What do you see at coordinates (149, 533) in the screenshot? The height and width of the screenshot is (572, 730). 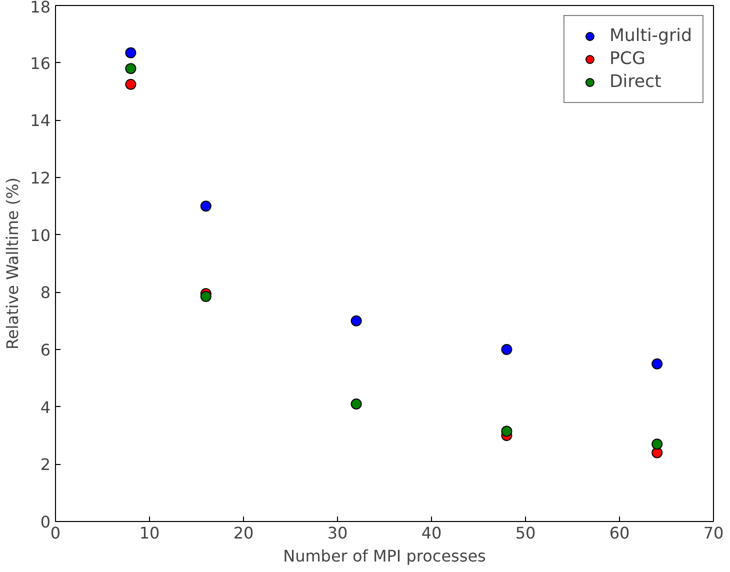 I see `x-tick-label: 10` at bounding box center [149, 533].